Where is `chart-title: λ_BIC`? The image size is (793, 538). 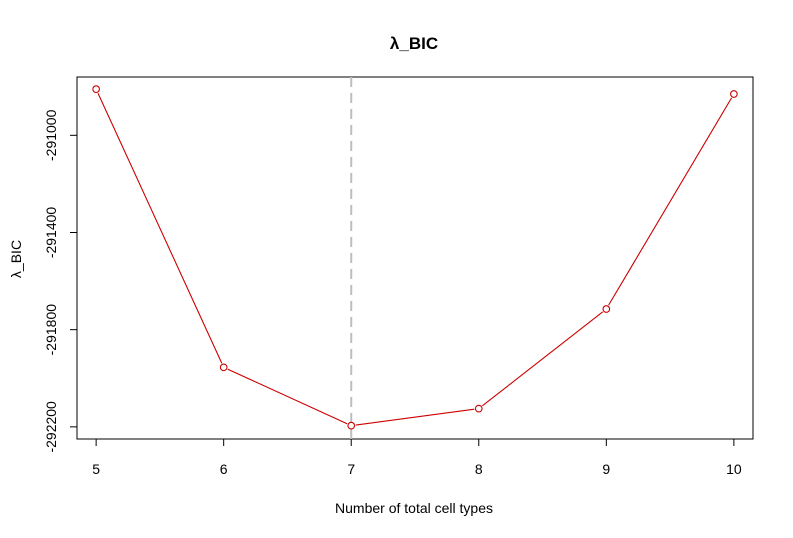
chart-title: λ_BIC is located at coordinates (414, 43).